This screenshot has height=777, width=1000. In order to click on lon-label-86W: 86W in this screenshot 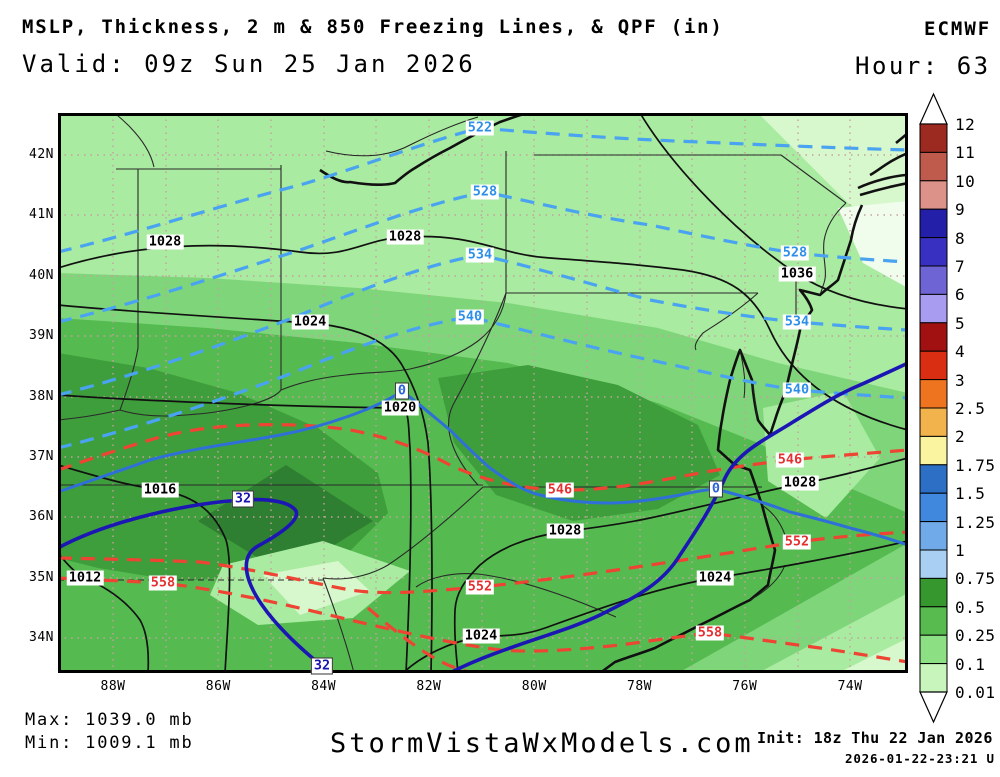, I will do `click(218, 686)`.